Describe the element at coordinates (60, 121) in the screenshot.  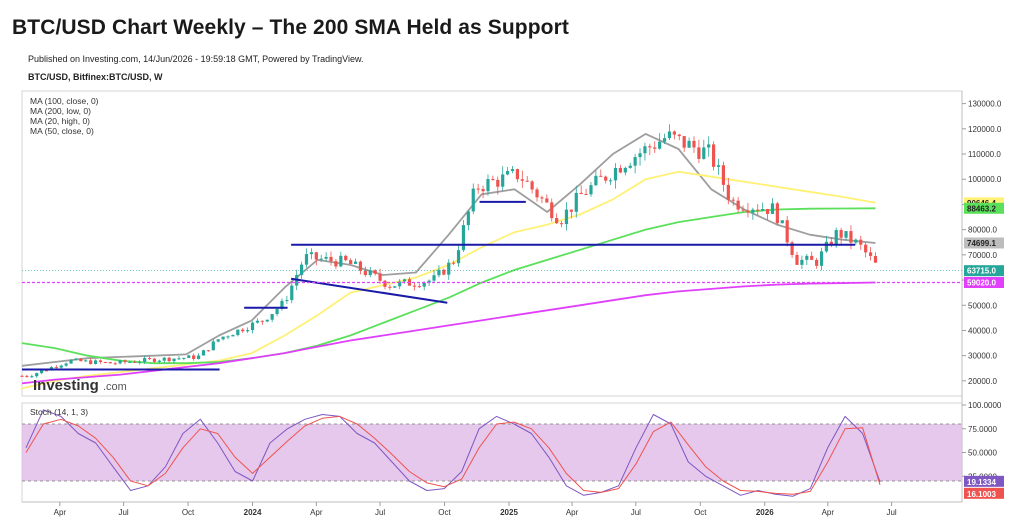
I see `legend-ma20: MA (20, high, 0)` at that location.